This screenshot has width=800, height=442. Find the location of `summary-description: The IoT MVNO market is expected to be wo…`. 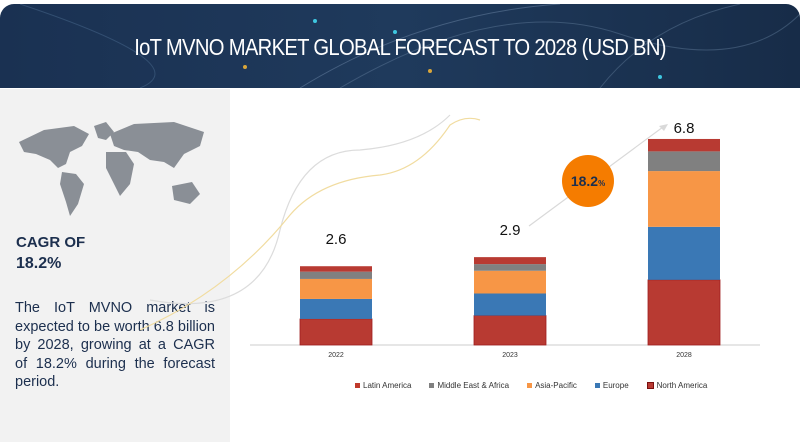

summary-description: The IoT MVNO market is expected to be wo… is located at coordinates (115, 345).